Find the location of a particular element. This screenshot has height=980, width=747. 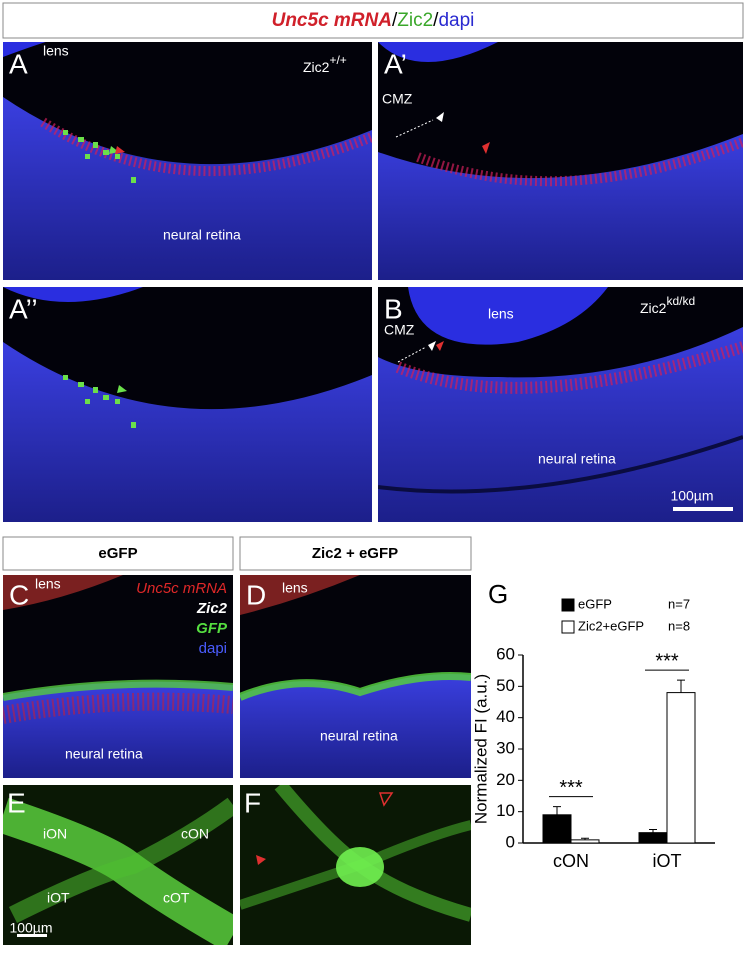

panel-letter: B is located at coordinates (393, 308).